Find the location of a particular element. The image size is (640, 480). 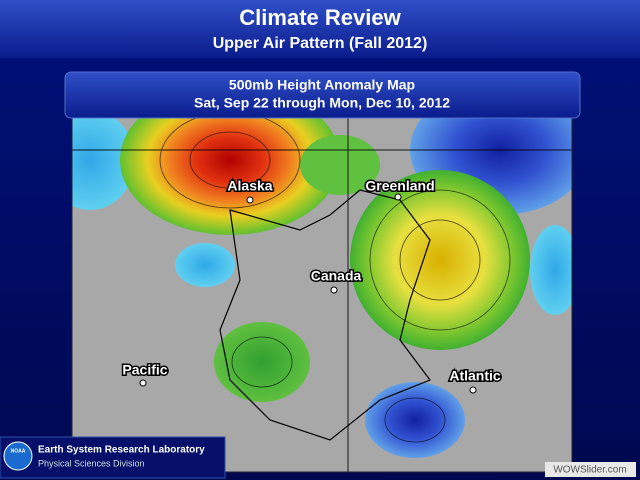

footer-box is located at coordinates (113, 457).